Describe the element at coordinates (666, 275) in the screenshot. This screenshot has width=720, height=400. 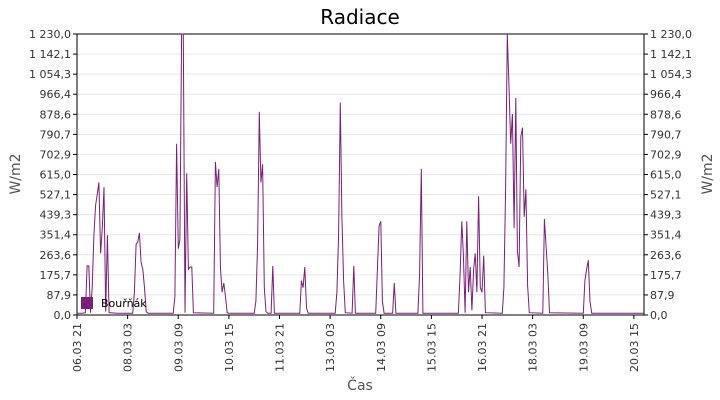
I see `y-tick-label-right: 175,7` at that location.